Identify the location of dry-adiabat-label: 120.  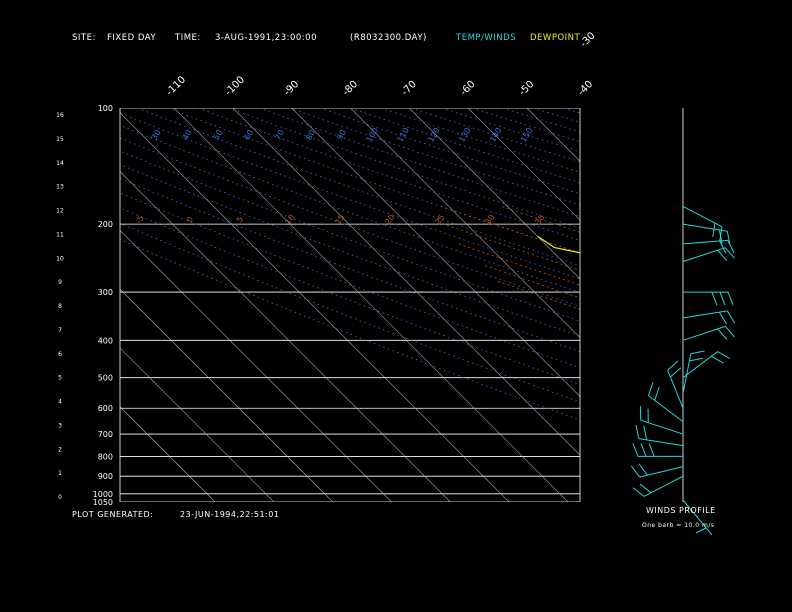
(433, 135).